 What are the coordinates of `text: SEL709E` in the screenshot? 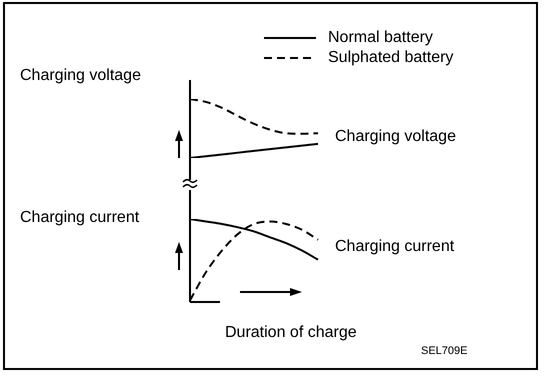 It's located at (444, 351).